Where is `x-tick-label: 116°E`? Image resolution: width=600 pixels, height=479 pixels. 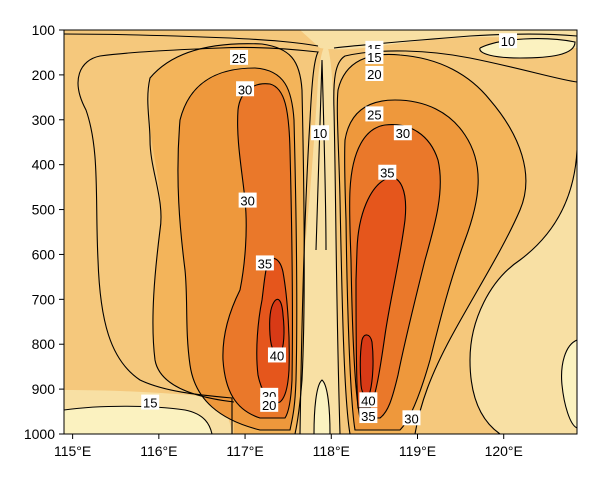
x-tick-label: 116°E is located at coordinates (158, 451).